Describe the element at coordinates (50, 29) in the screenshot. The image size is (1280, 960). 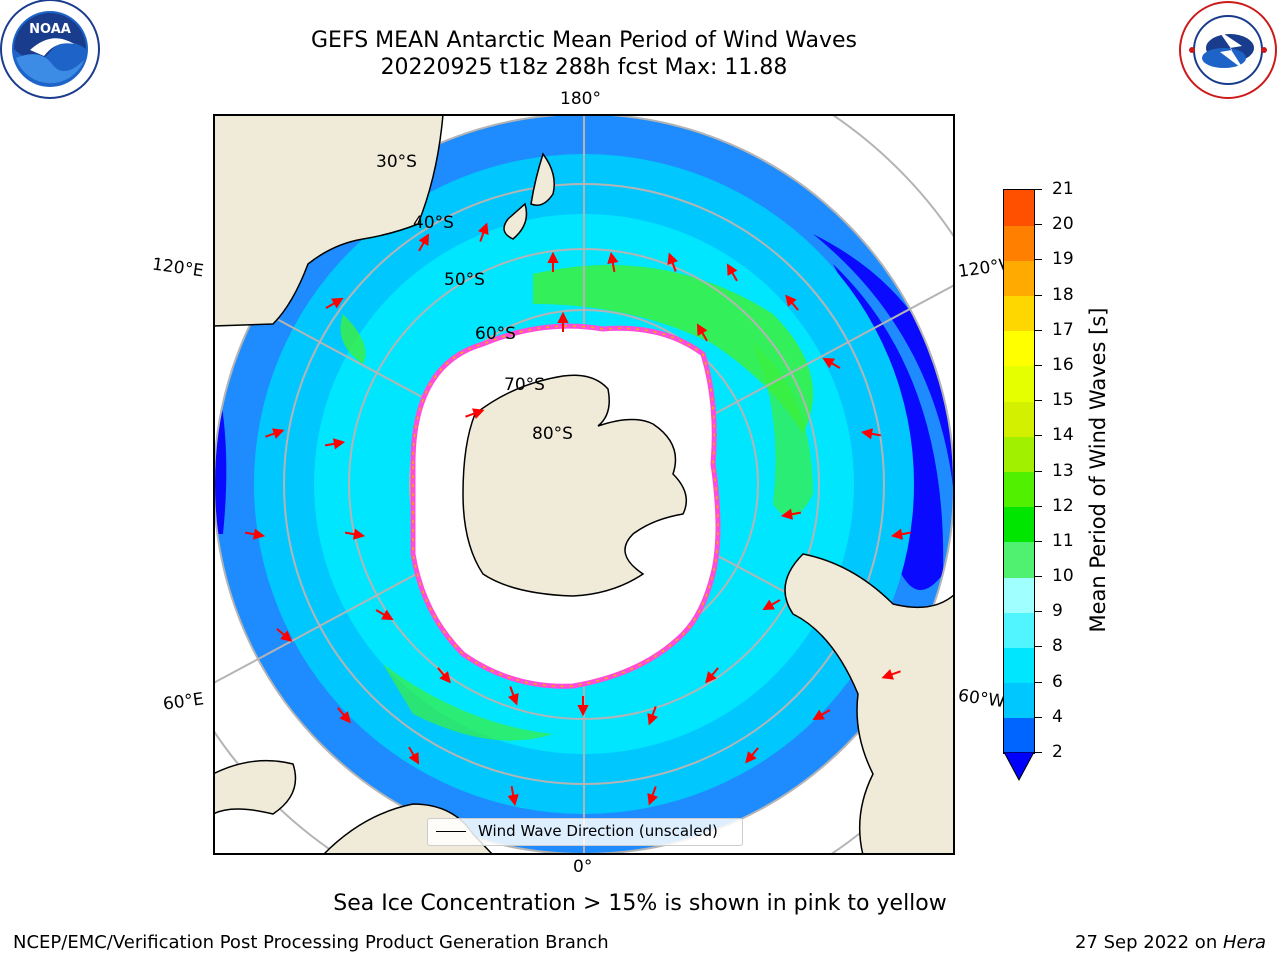
I see `noaa-logo-text: NOAA` at that location.